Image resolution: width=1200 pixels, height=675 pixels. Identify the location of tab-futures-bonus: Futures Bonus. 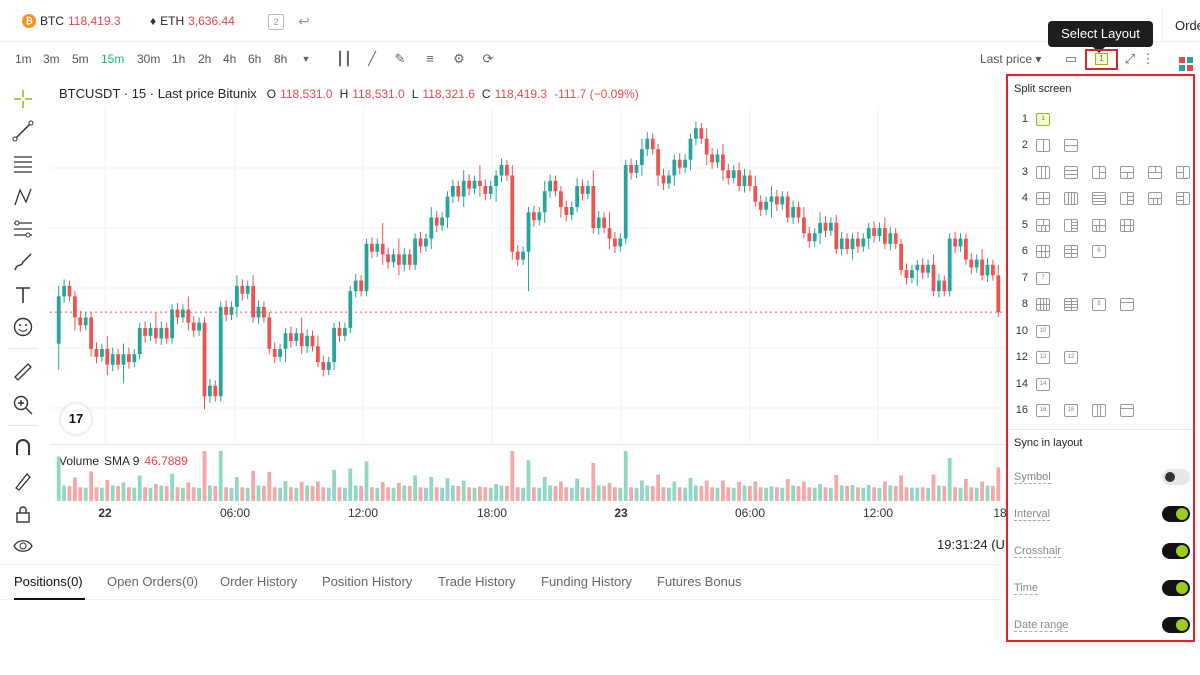
(699, 581).